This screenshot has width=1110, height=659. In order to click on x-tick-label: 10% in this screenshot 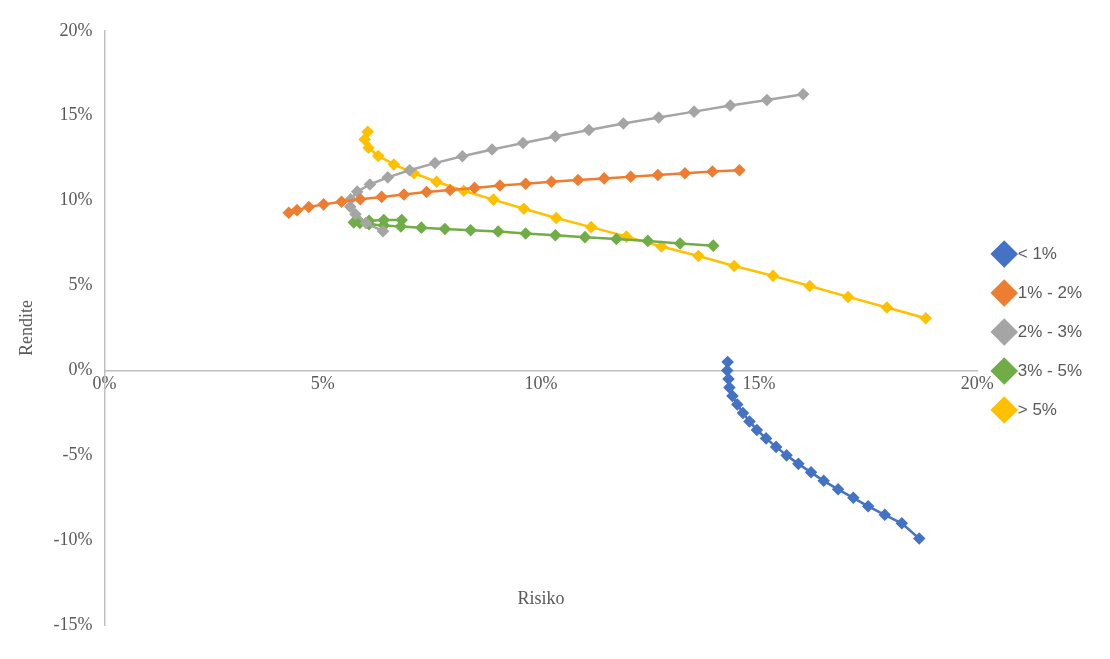, I will do `click(541, 382)`.